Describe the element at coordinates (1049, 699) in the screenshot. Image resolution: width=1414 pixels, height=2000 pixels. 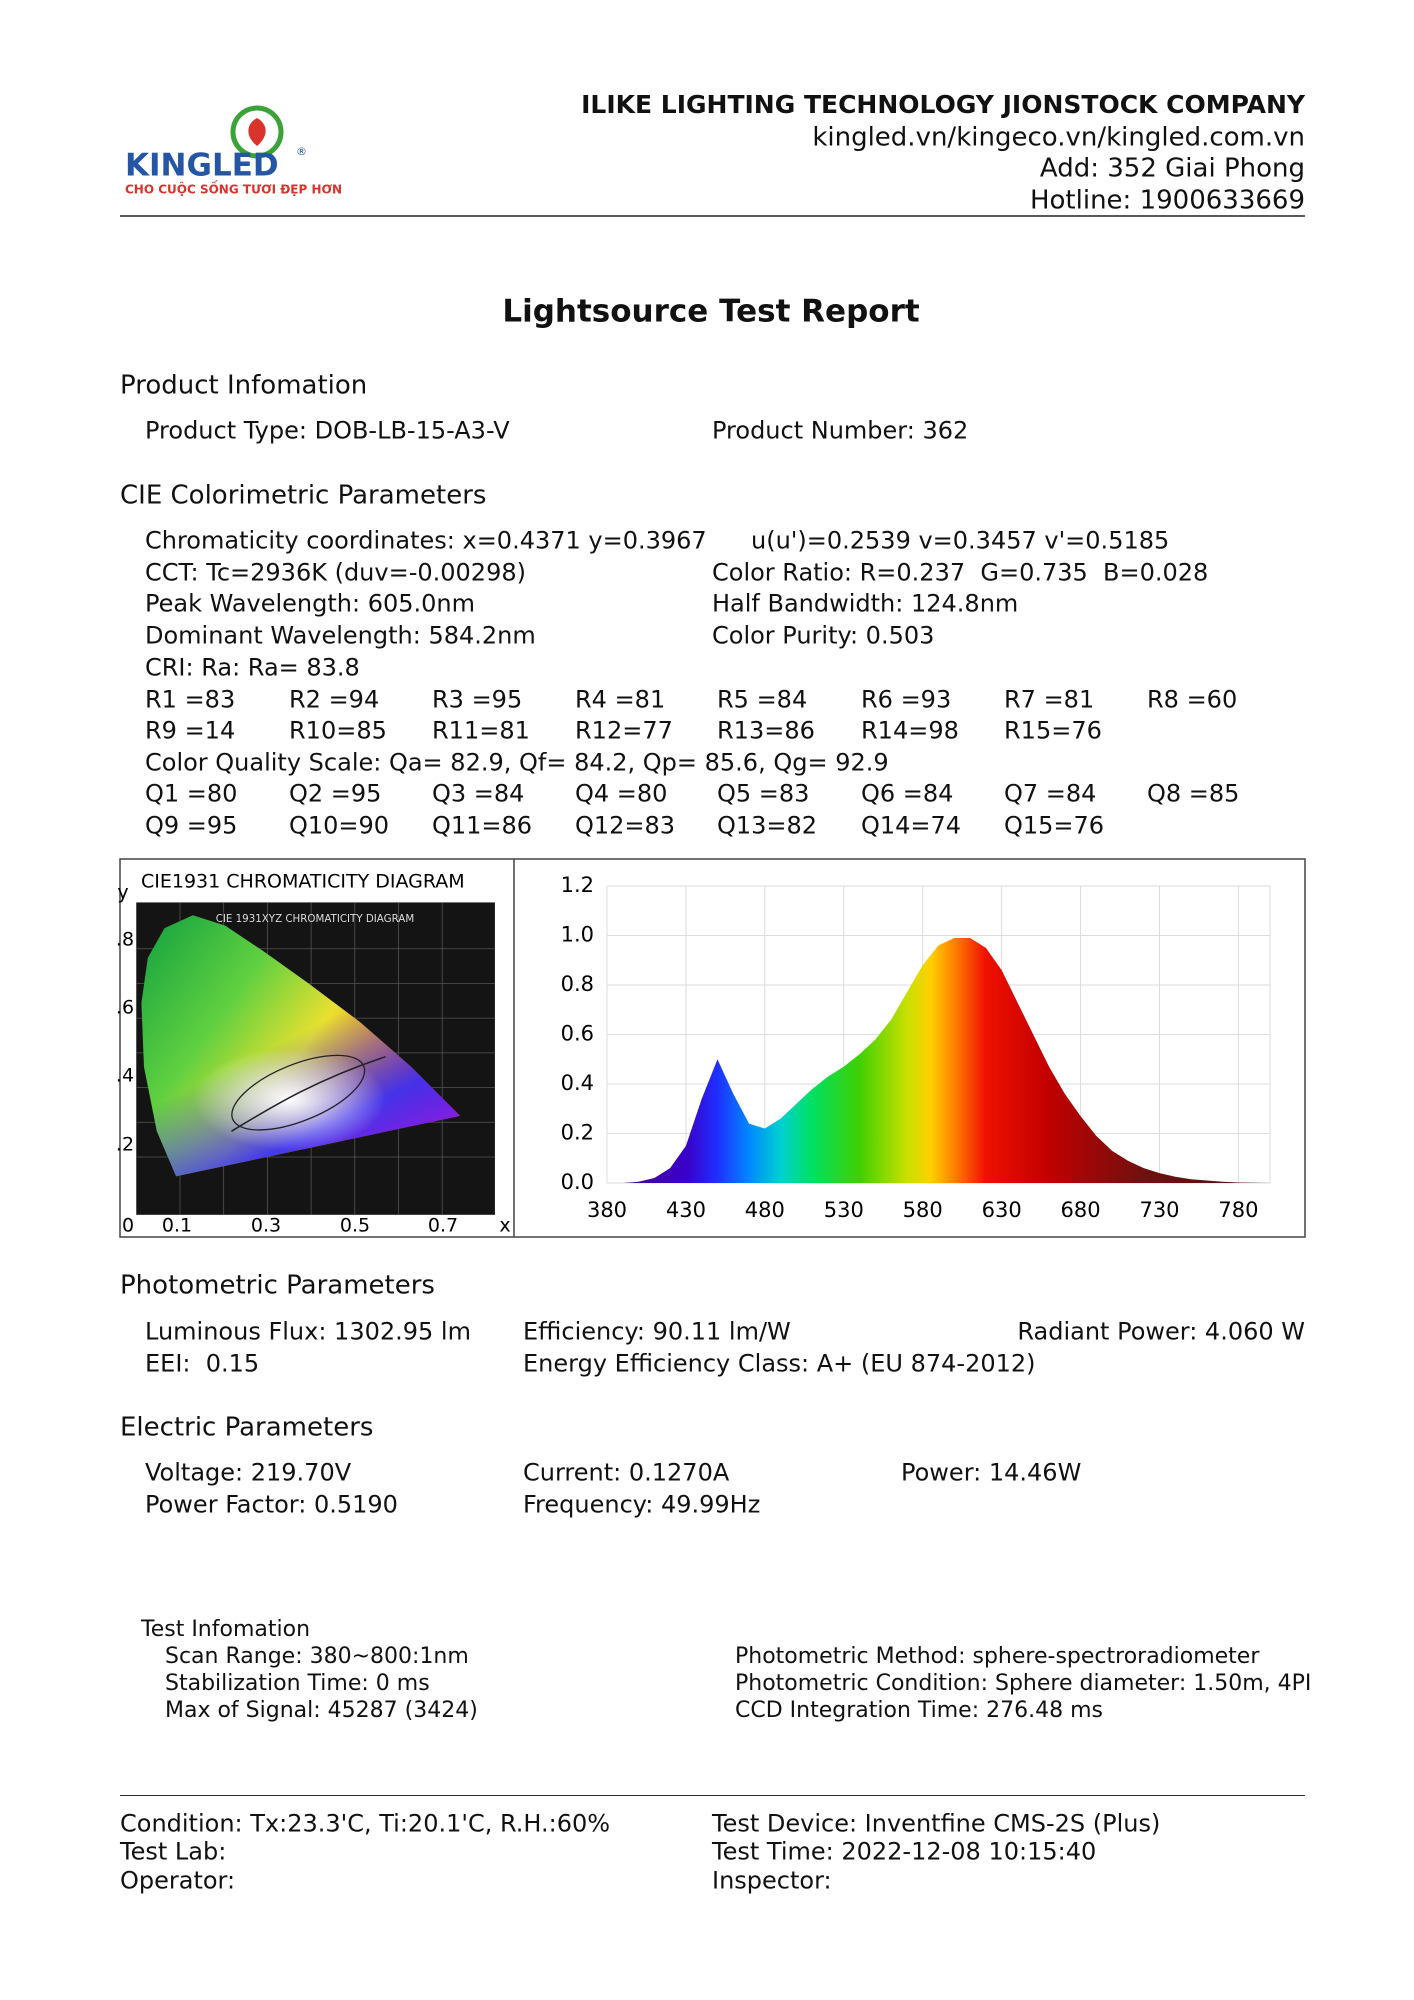
I see `index-value: R7 =81` at that location.